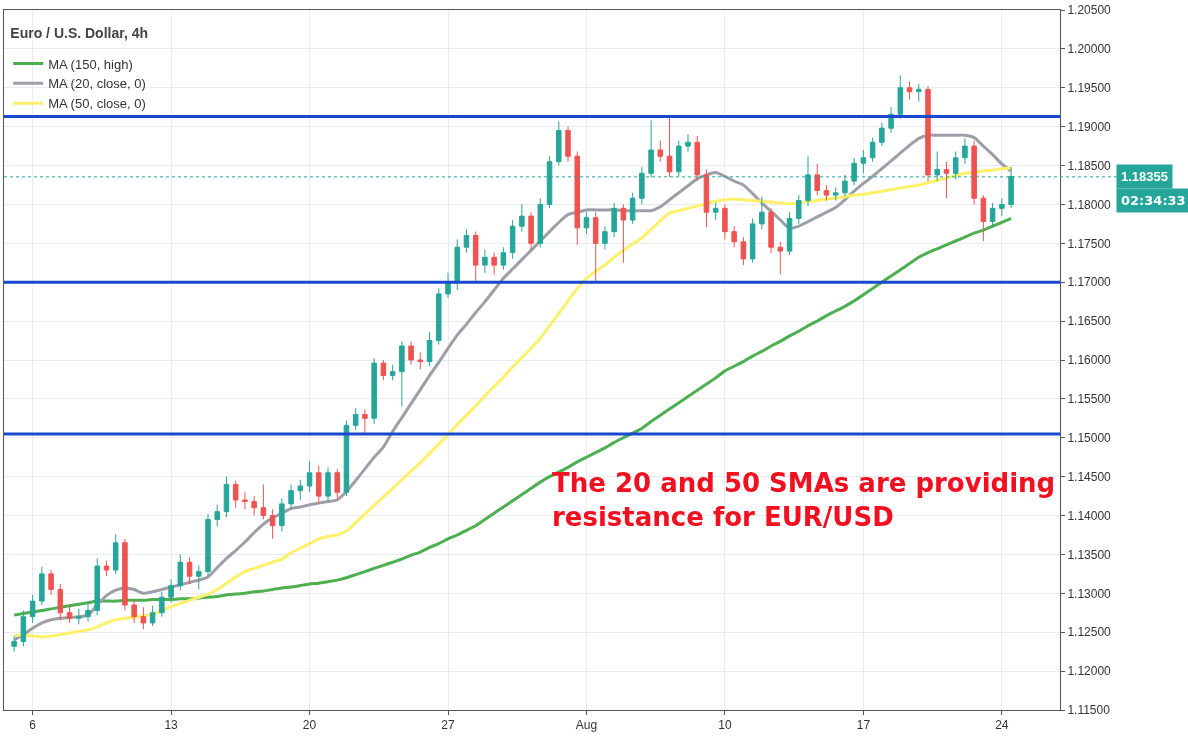 The height and width of the screenshot is (736, 1188). What do you see at coordinates (1089, 632) in the screenshot?
I see `y-tick-label: 1.12500` at bounding box center [1089, 632].